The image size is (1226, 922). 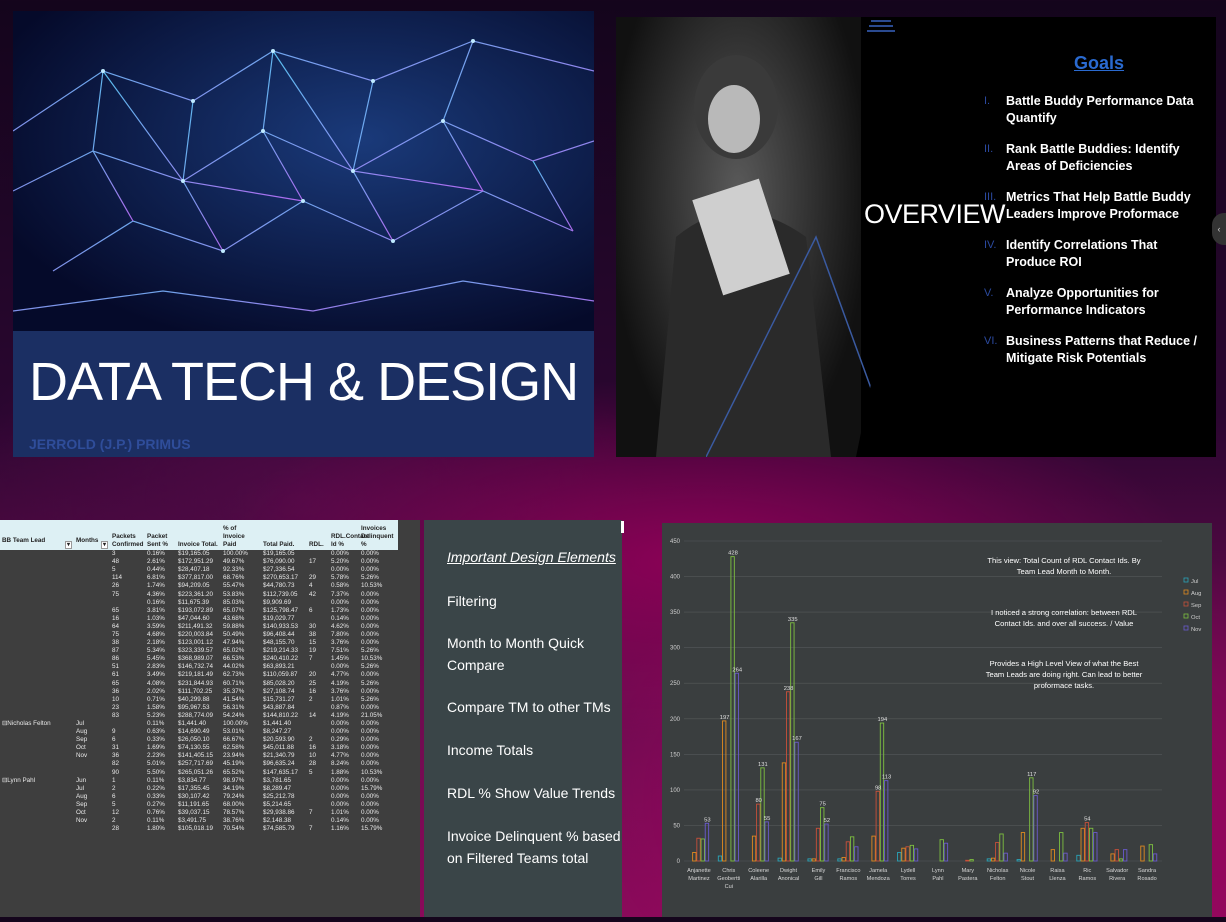 What do you see at coordinates (372, 772) in the screenshot?
I see `table-cell: 10.53%` at bounding box center [372, 772].